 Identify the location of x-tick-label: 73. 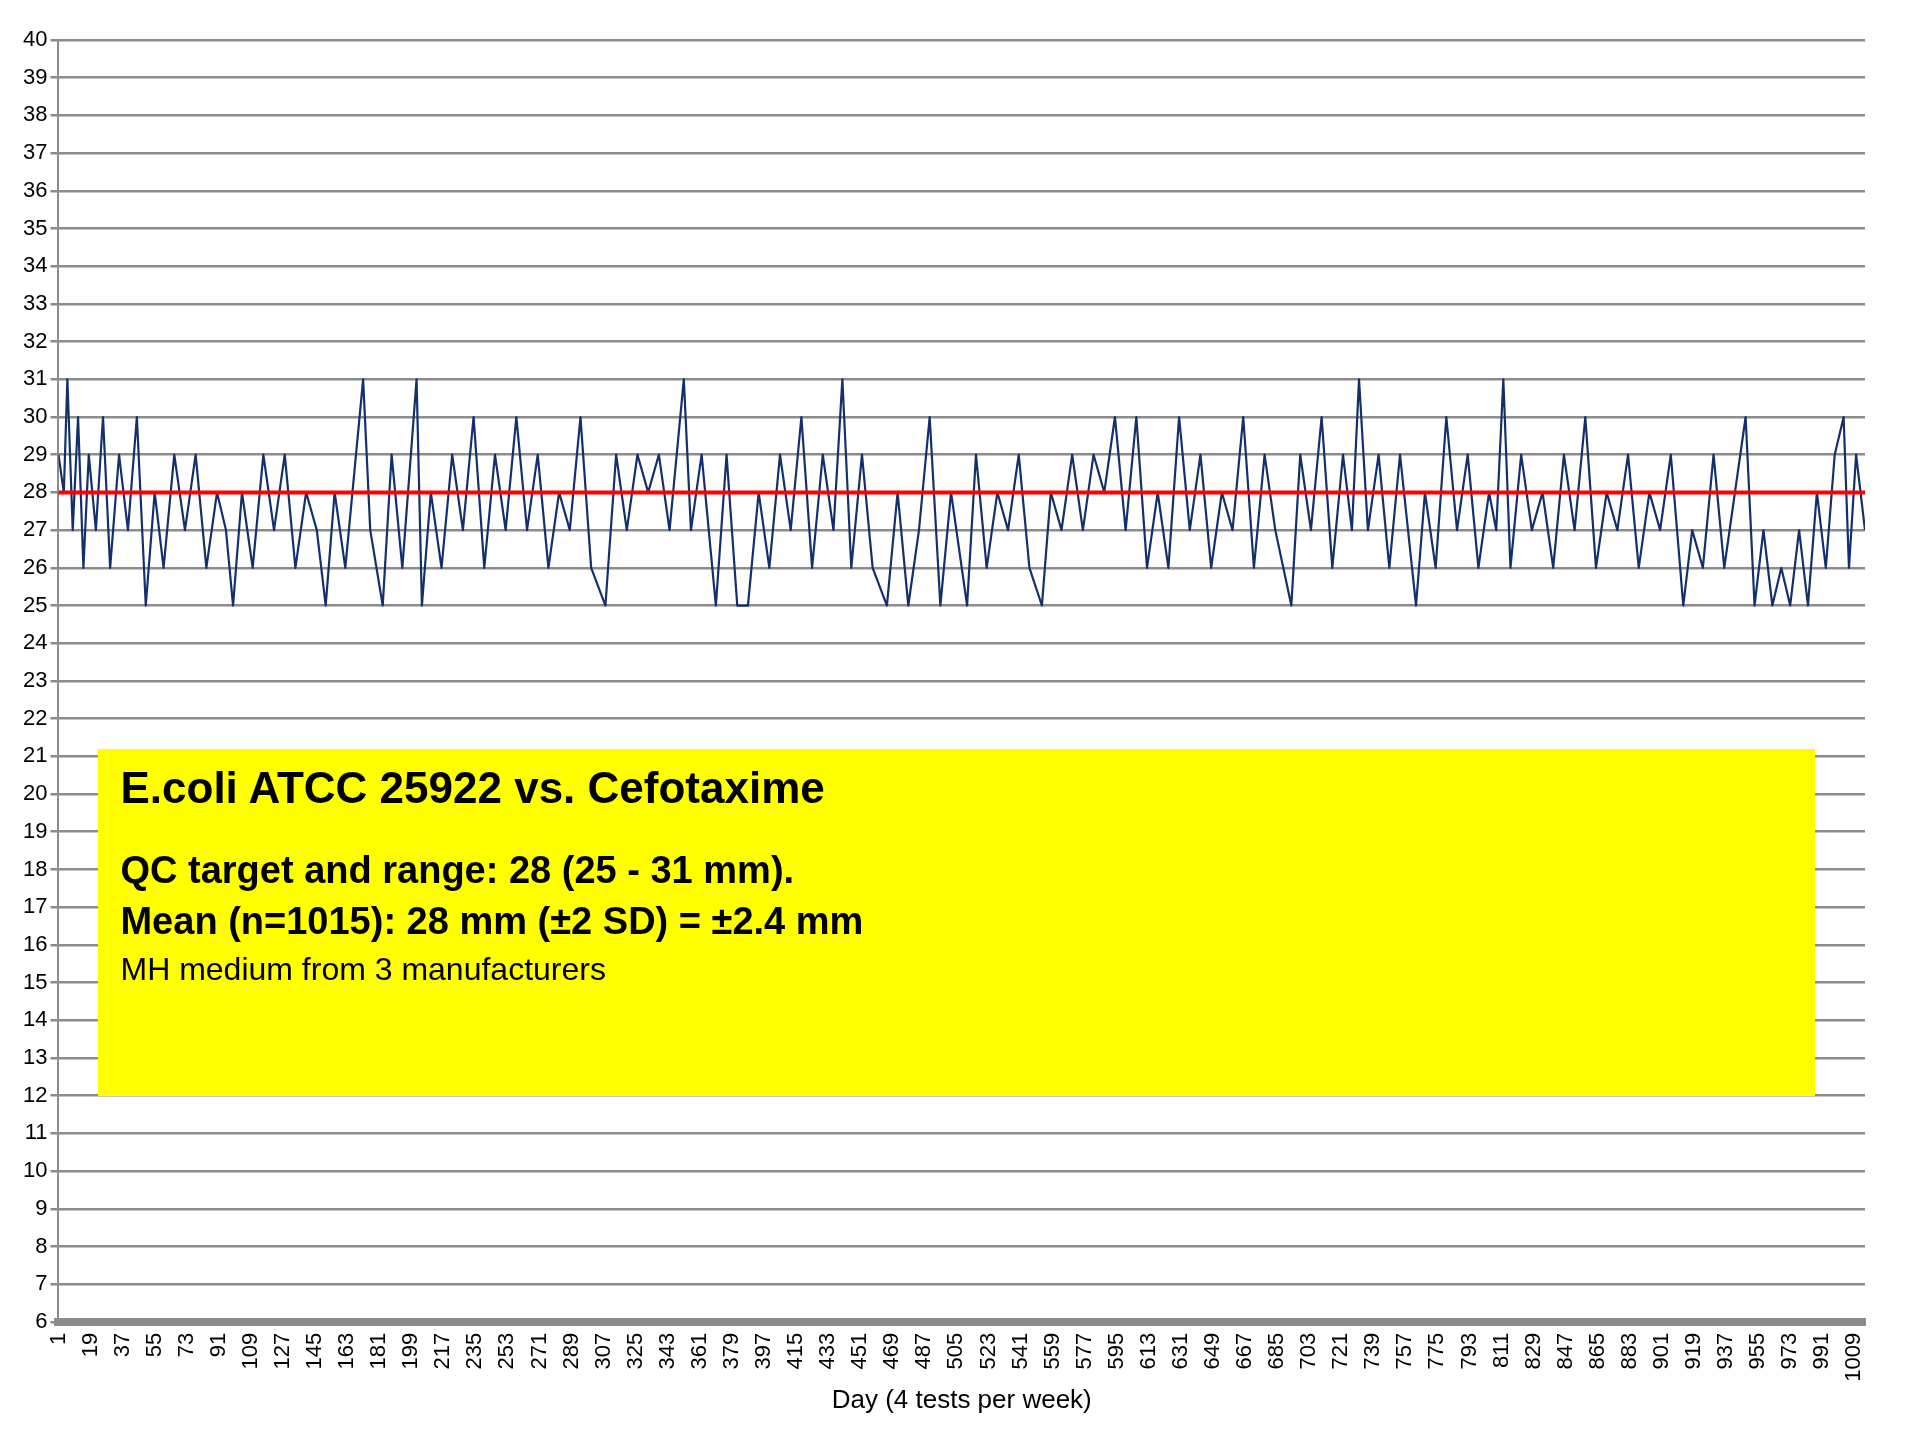
(185, 1345).